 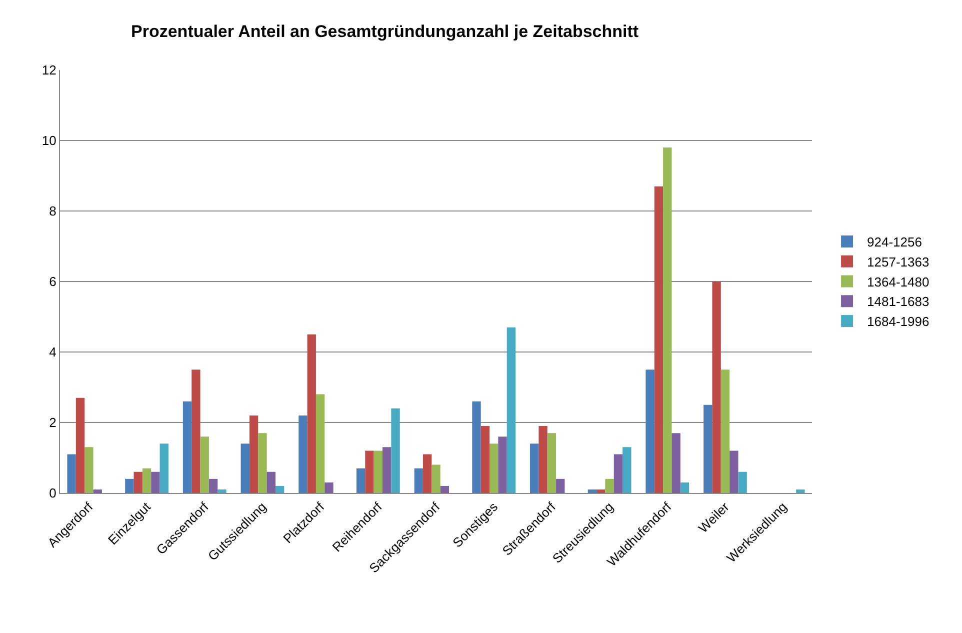 What do you see at coordinates (898, 262) in the screenshot?
I see `legend-label: 1257-1363` at bounding box center [898, 262].